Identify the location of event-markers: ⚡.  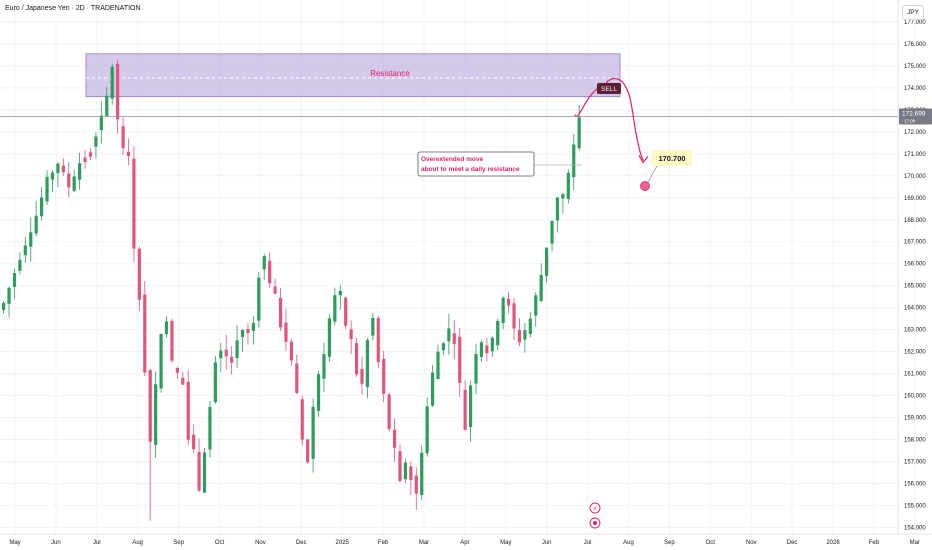
(595, 515).